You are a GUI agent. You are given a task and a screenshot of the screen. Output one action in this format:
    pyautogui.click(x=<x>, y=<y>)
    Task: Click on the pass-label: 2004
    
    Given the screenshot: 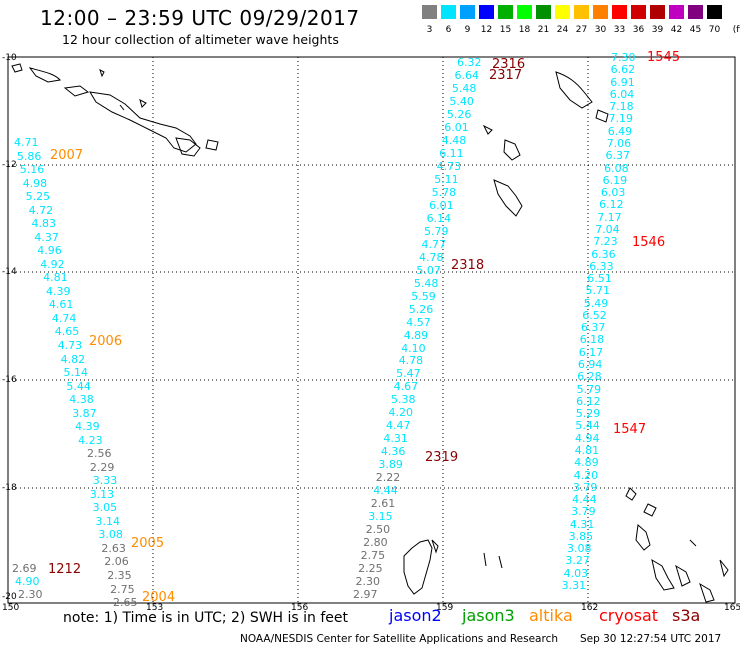 What is the action you would take?
    pyautogui.click(x=159, y=597)
    